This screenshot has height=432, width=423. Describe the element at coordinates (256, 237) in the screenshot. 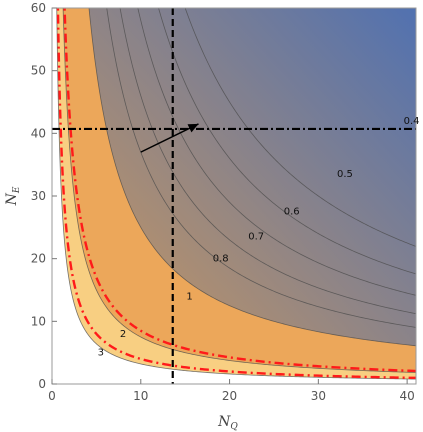

I see `contour-label-0-7: 0.7` at that location.